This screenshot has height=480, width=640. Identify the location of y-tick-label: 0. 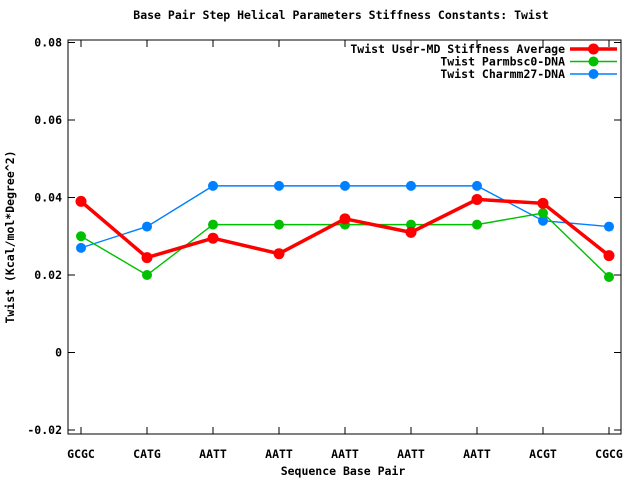
(58, 353).